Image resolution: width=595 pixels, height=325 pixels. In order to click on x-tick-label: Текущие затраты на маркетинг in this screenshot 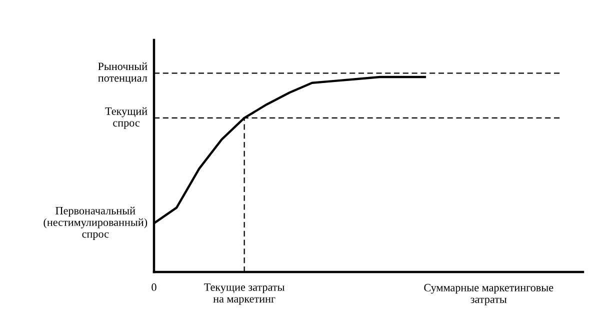, I will do `click(244, 294)`.